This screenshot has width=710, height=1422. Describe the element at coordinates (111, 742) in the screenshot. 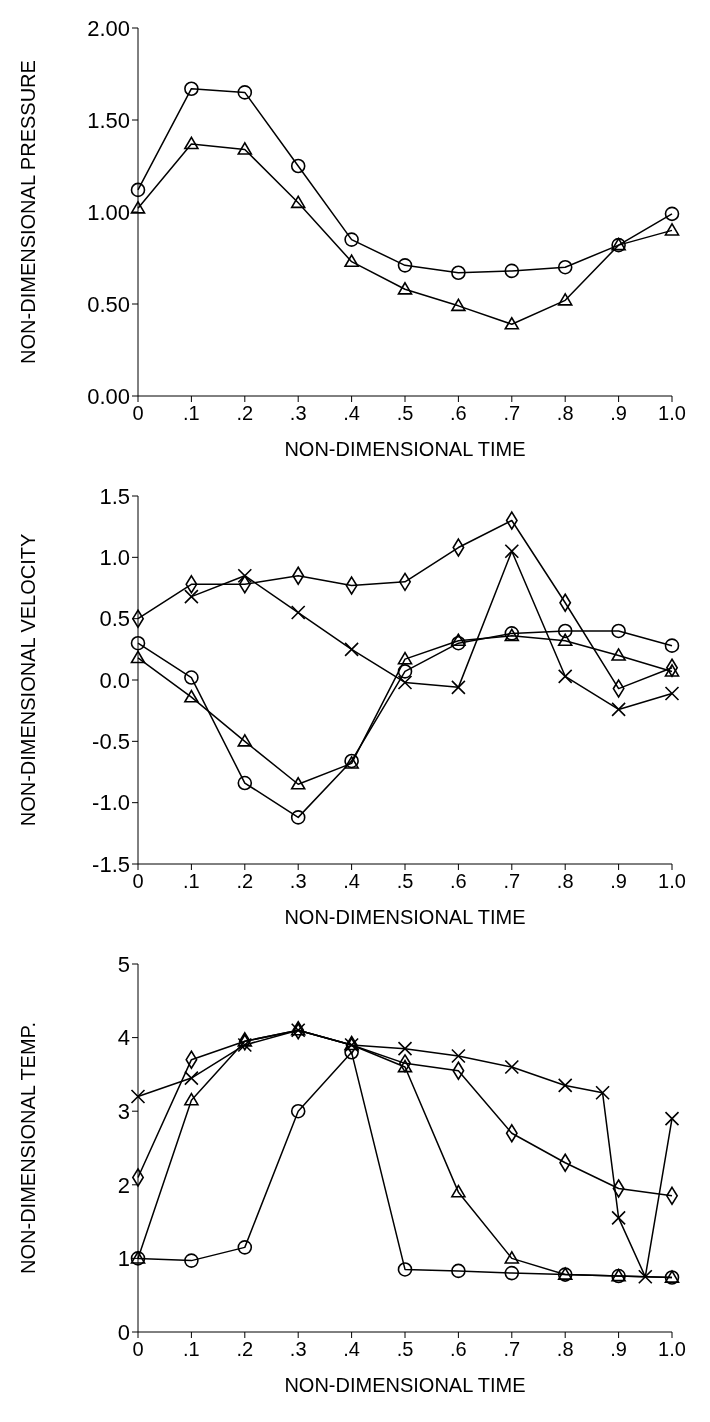

I see `y-tick-label: -0.5` at that location.